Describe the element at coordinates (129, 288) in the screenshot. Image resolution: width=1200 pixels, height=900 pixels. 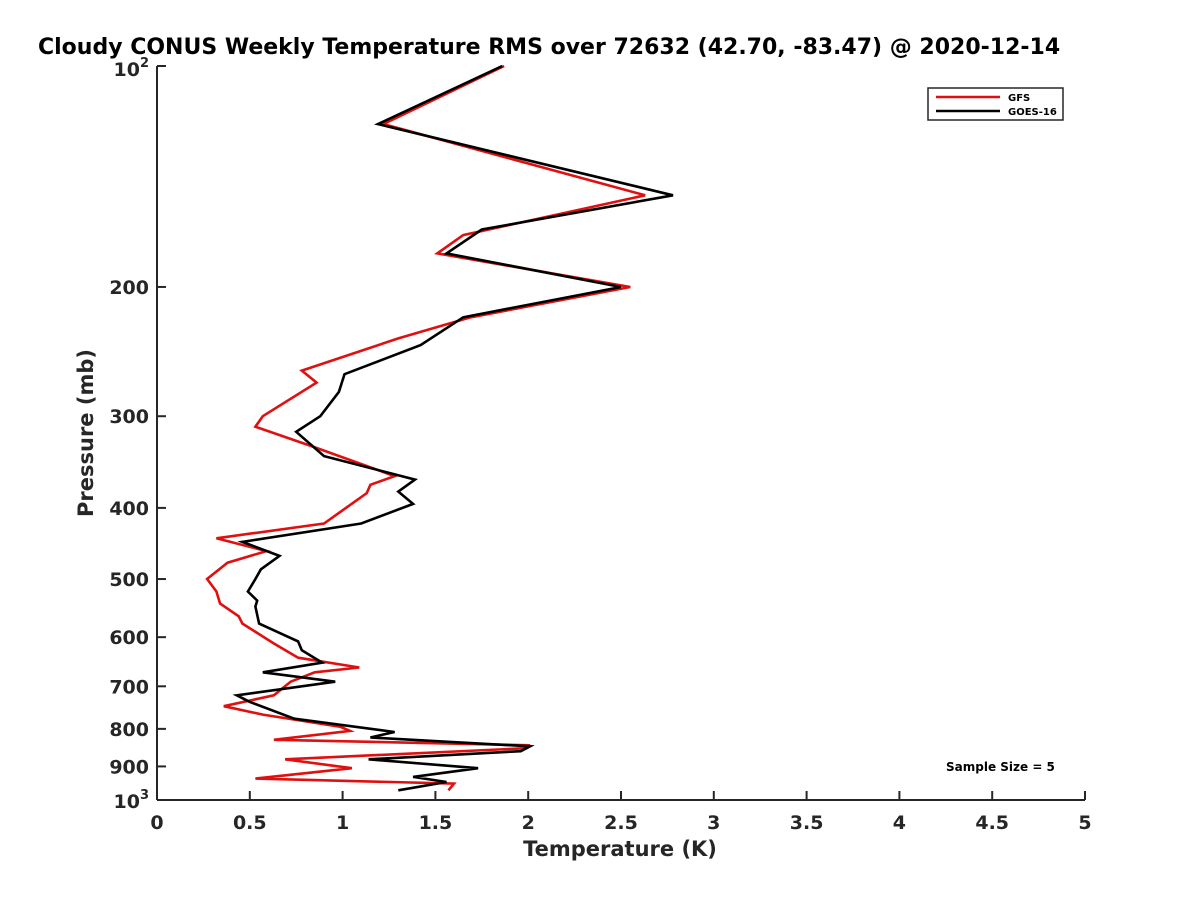
I see `y-tick-label: 200` at that location.